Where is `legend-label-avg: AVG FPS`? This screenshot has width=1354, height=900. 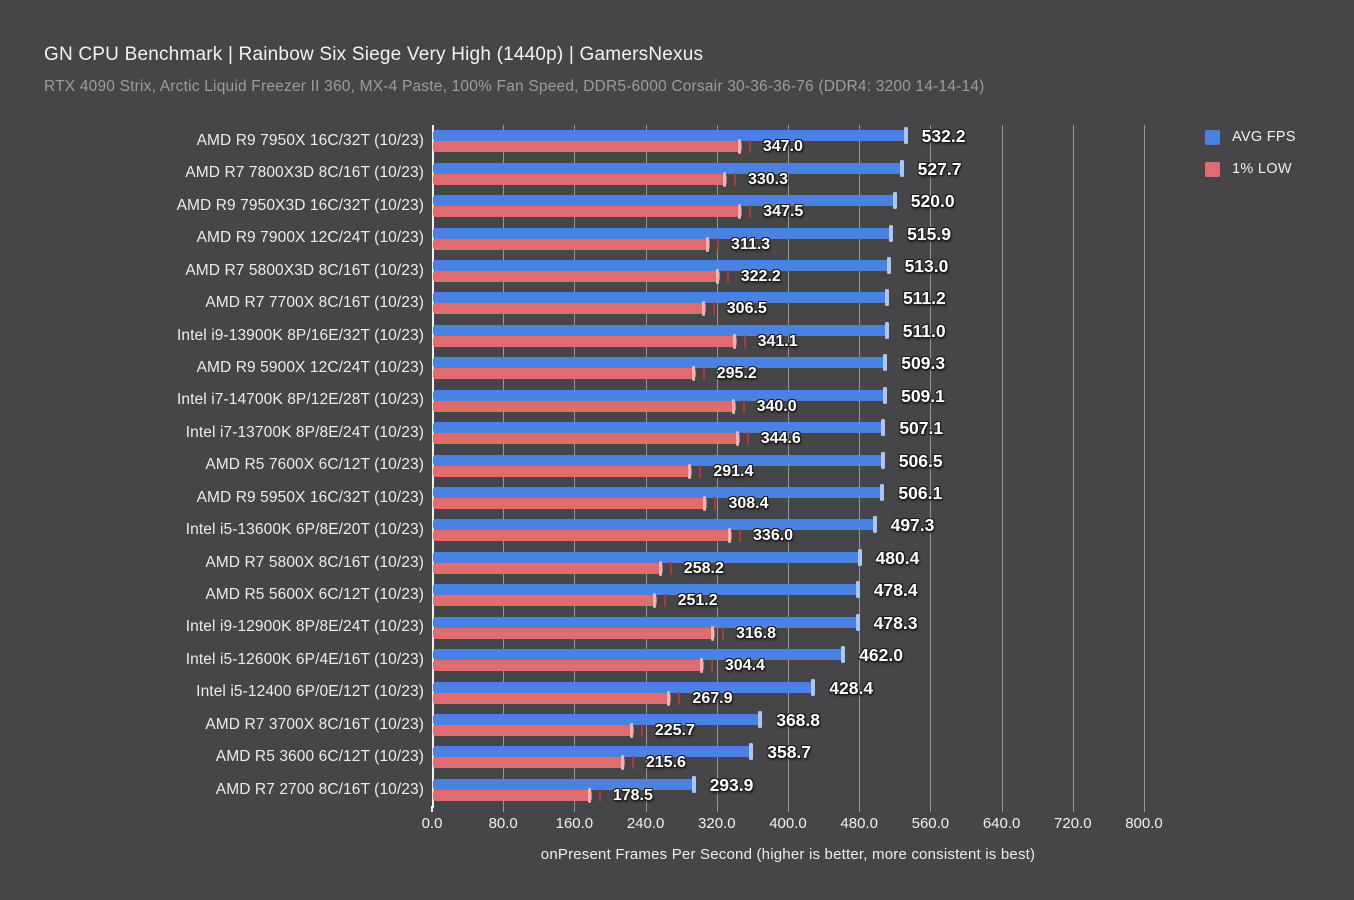
legend-label-avg: AVG FPS is located at coordinates (1264, 137).